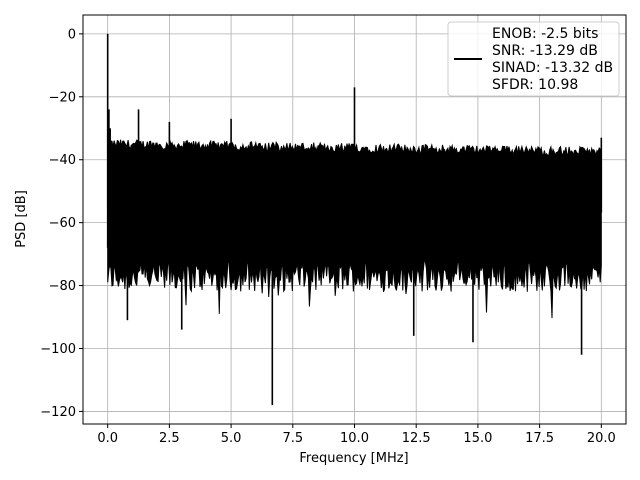 The height and width of the screenshot is (480, 640). I want to click on x-tick-label: 7.5, so click(292, 438).